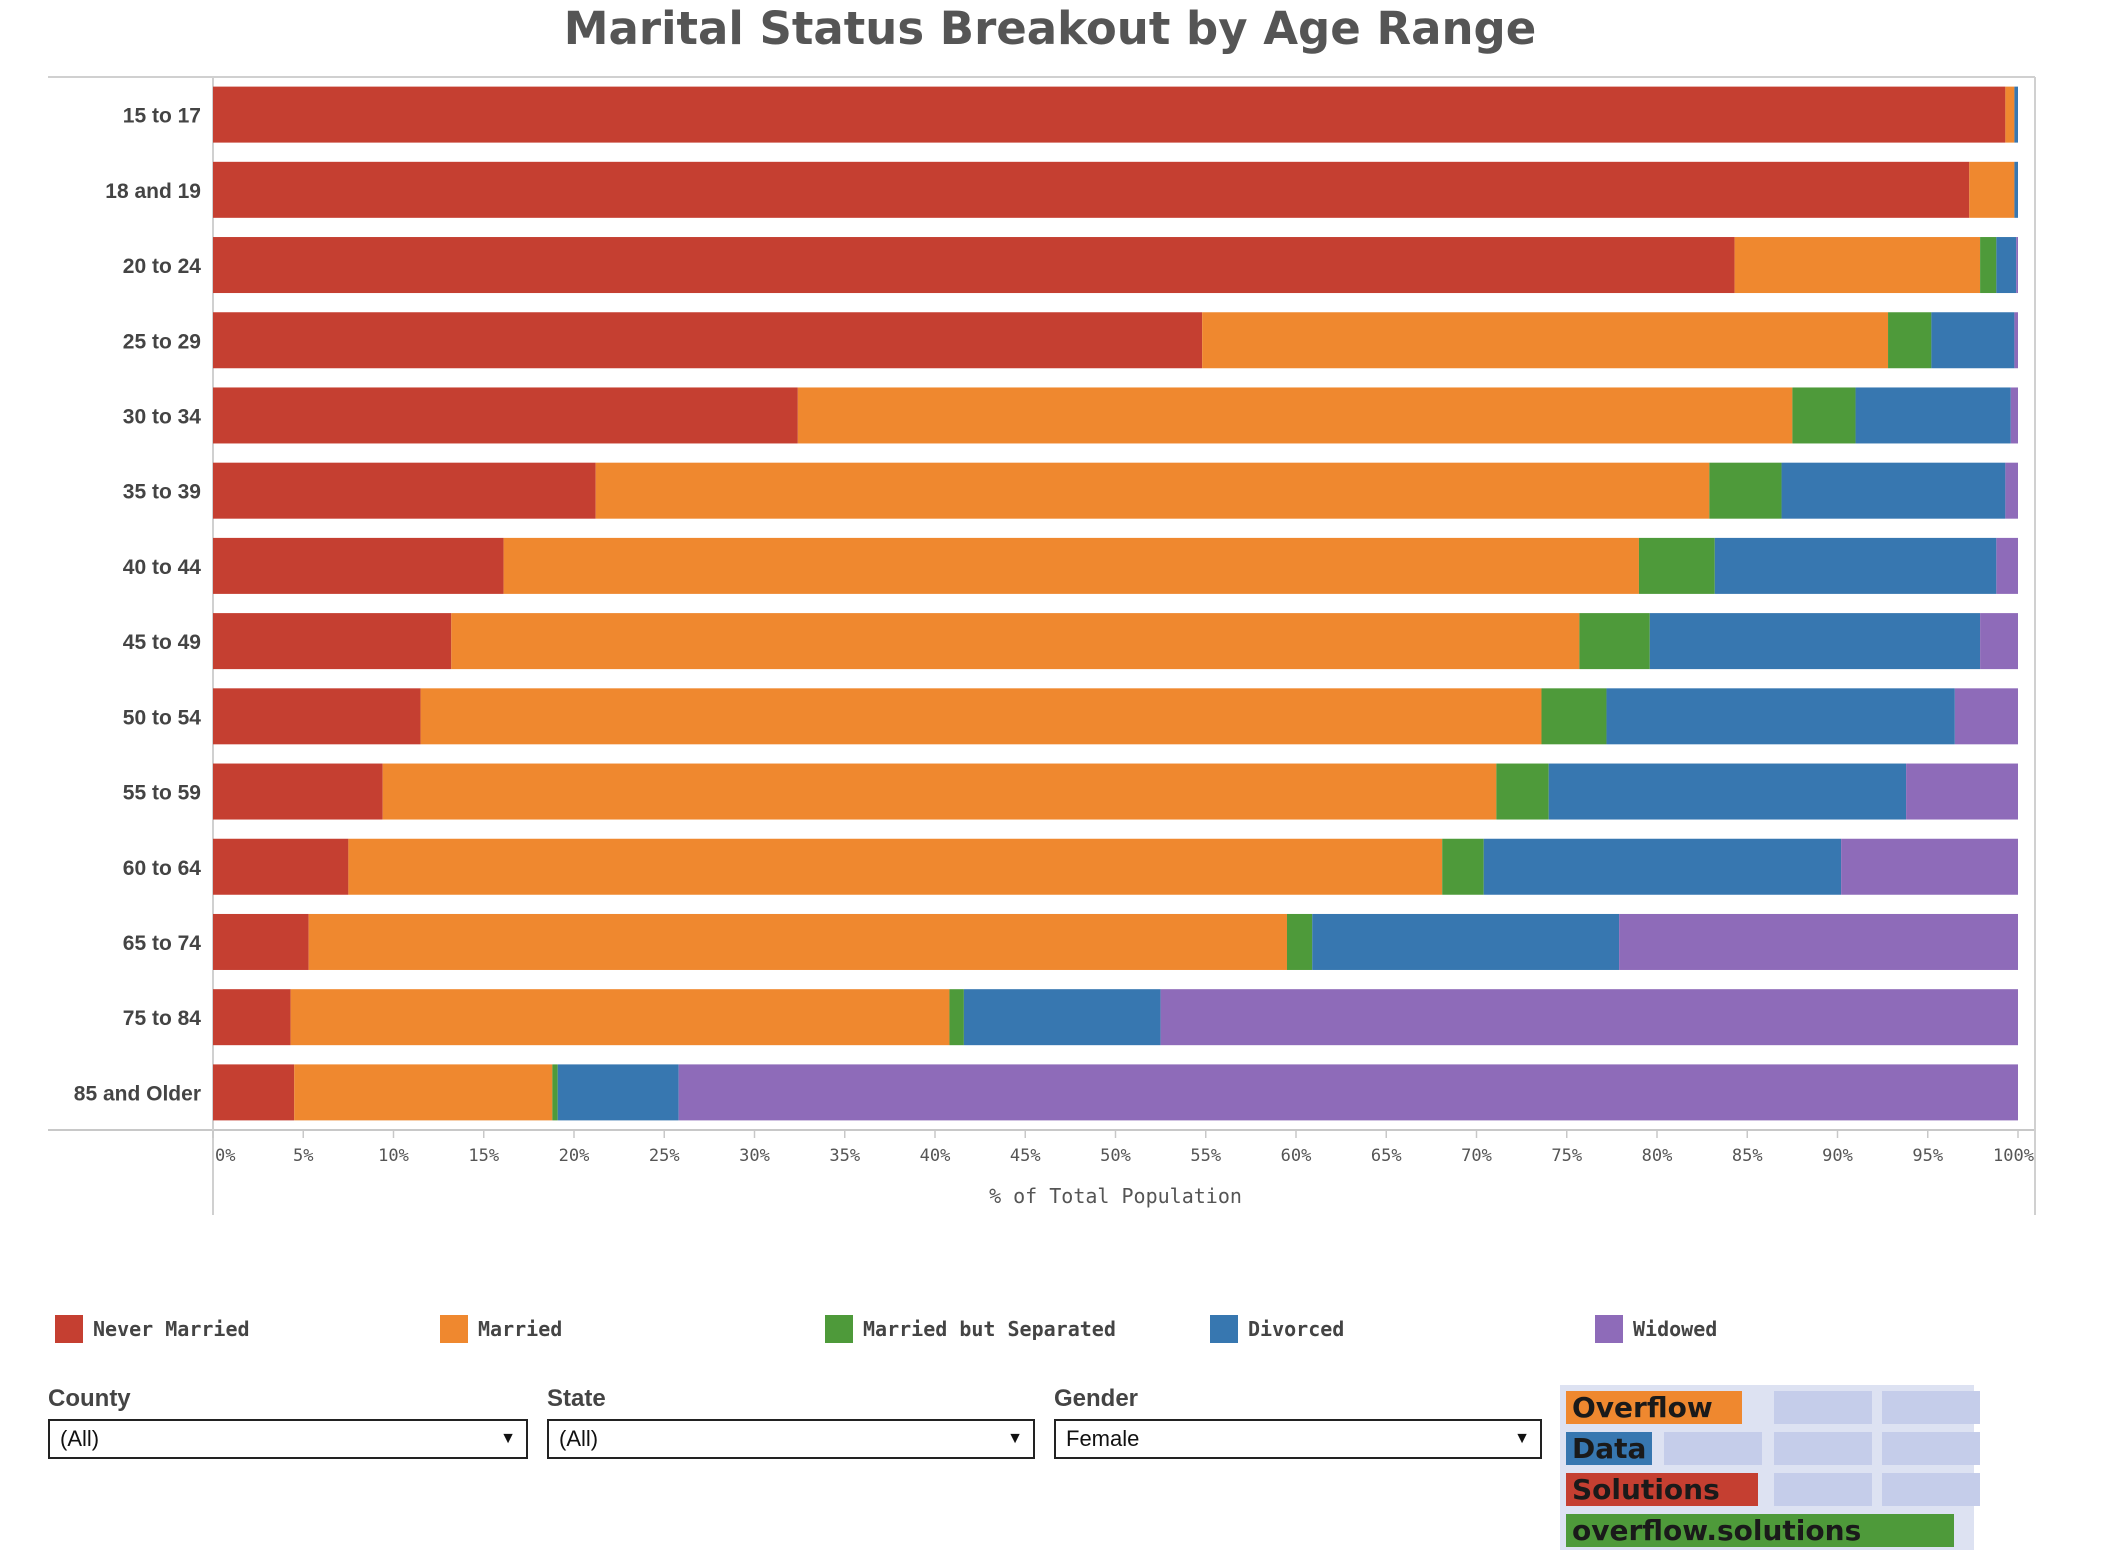 This screenshot has width=2116, height=1550. What do you see at coordinates (989, 1329) in the screenshot?
I see `legend-label: Married but Separated` at bounding box center [989, 1329].